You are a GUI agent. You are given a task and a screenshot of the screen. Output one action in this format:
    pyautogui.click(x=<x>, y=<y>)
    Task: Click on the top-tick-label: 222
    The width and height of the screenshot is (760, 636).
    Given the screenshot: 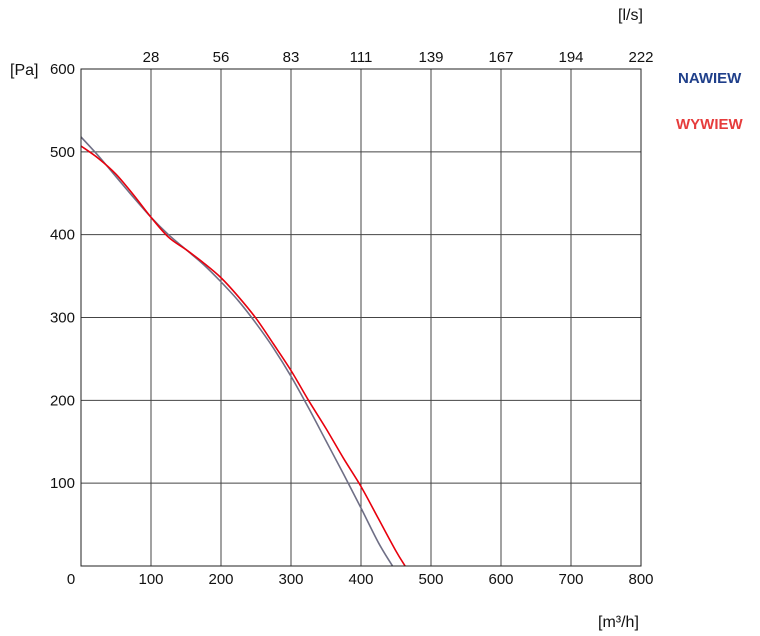 What is the action you would take?
    pyautogui.click(x=640, y=57)
    